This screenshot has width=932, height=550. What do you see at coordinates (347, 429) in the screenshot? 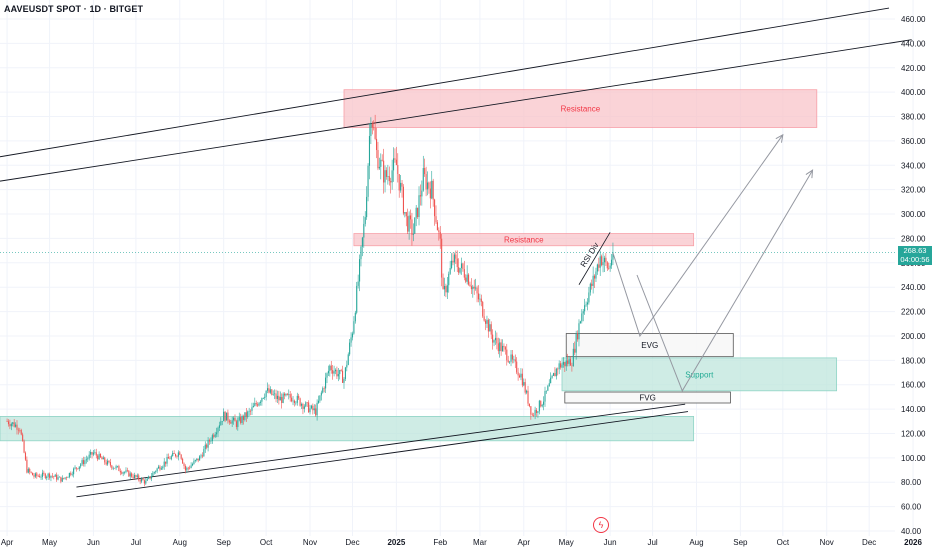
I see `zone-support` at bounding box center [347, 429].